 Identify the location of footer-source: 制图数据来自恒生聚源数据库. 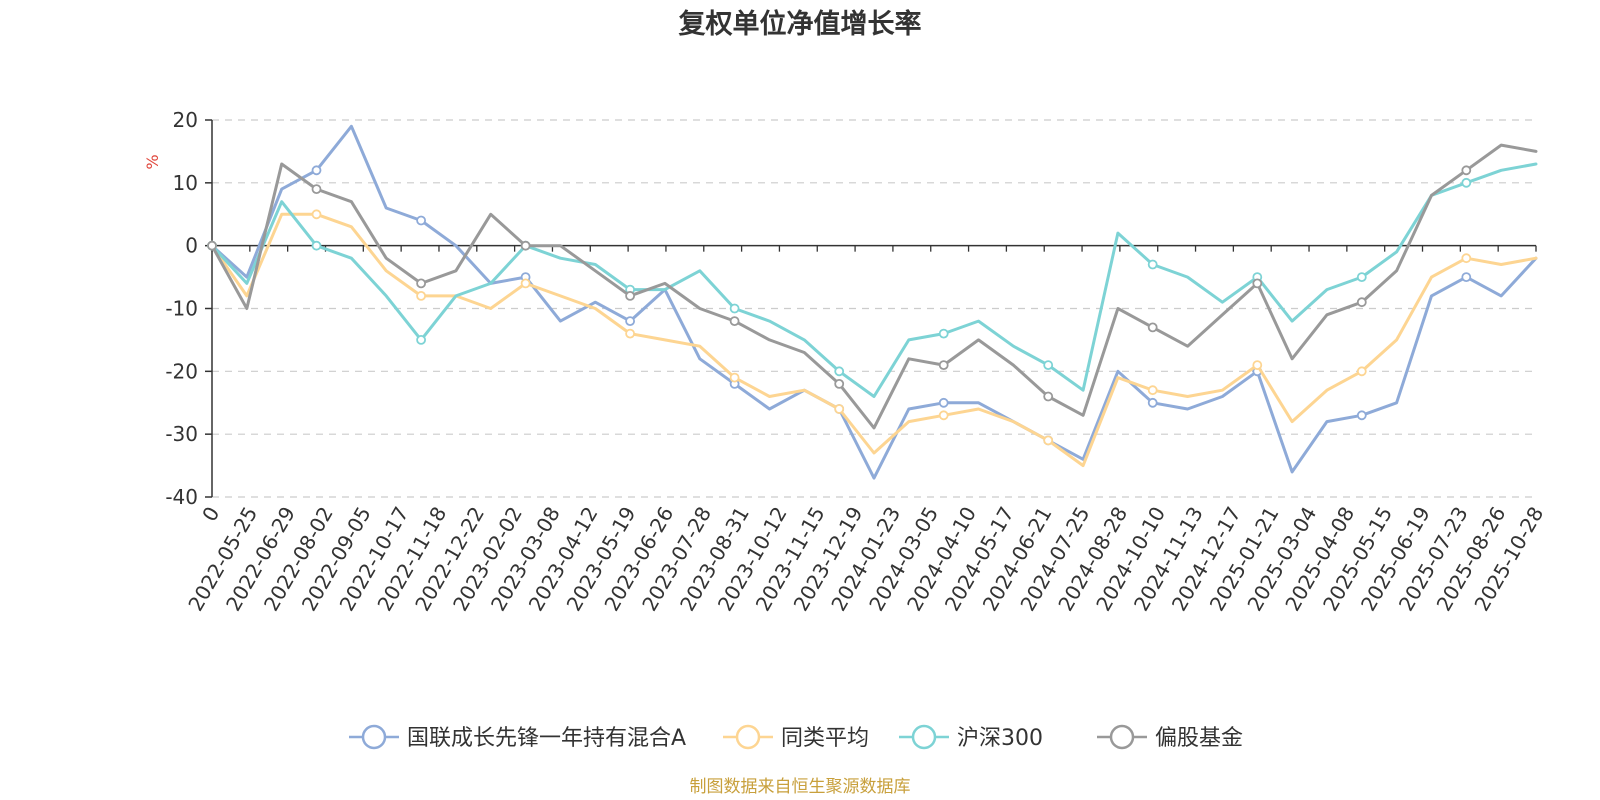
(800, 787).